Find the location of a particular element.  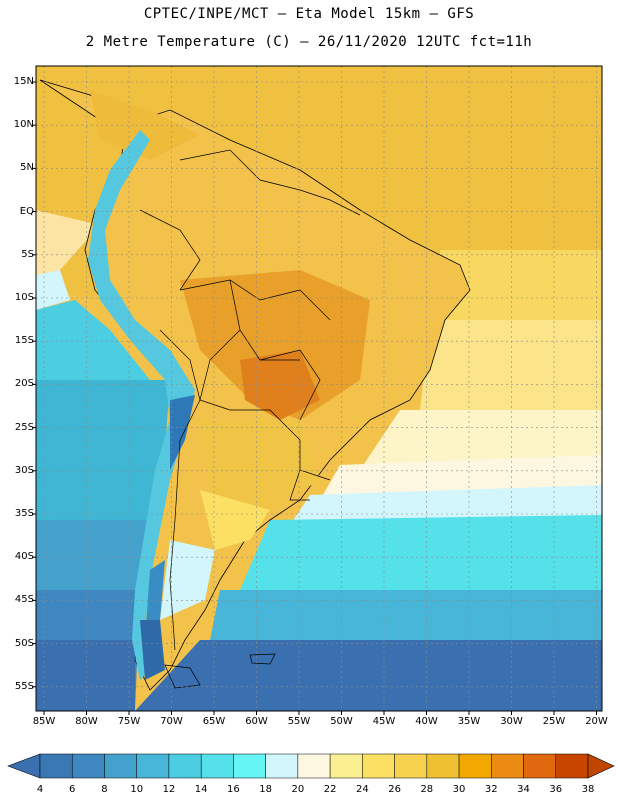

latitude-label: 10N is located at coordinates (23, 125).